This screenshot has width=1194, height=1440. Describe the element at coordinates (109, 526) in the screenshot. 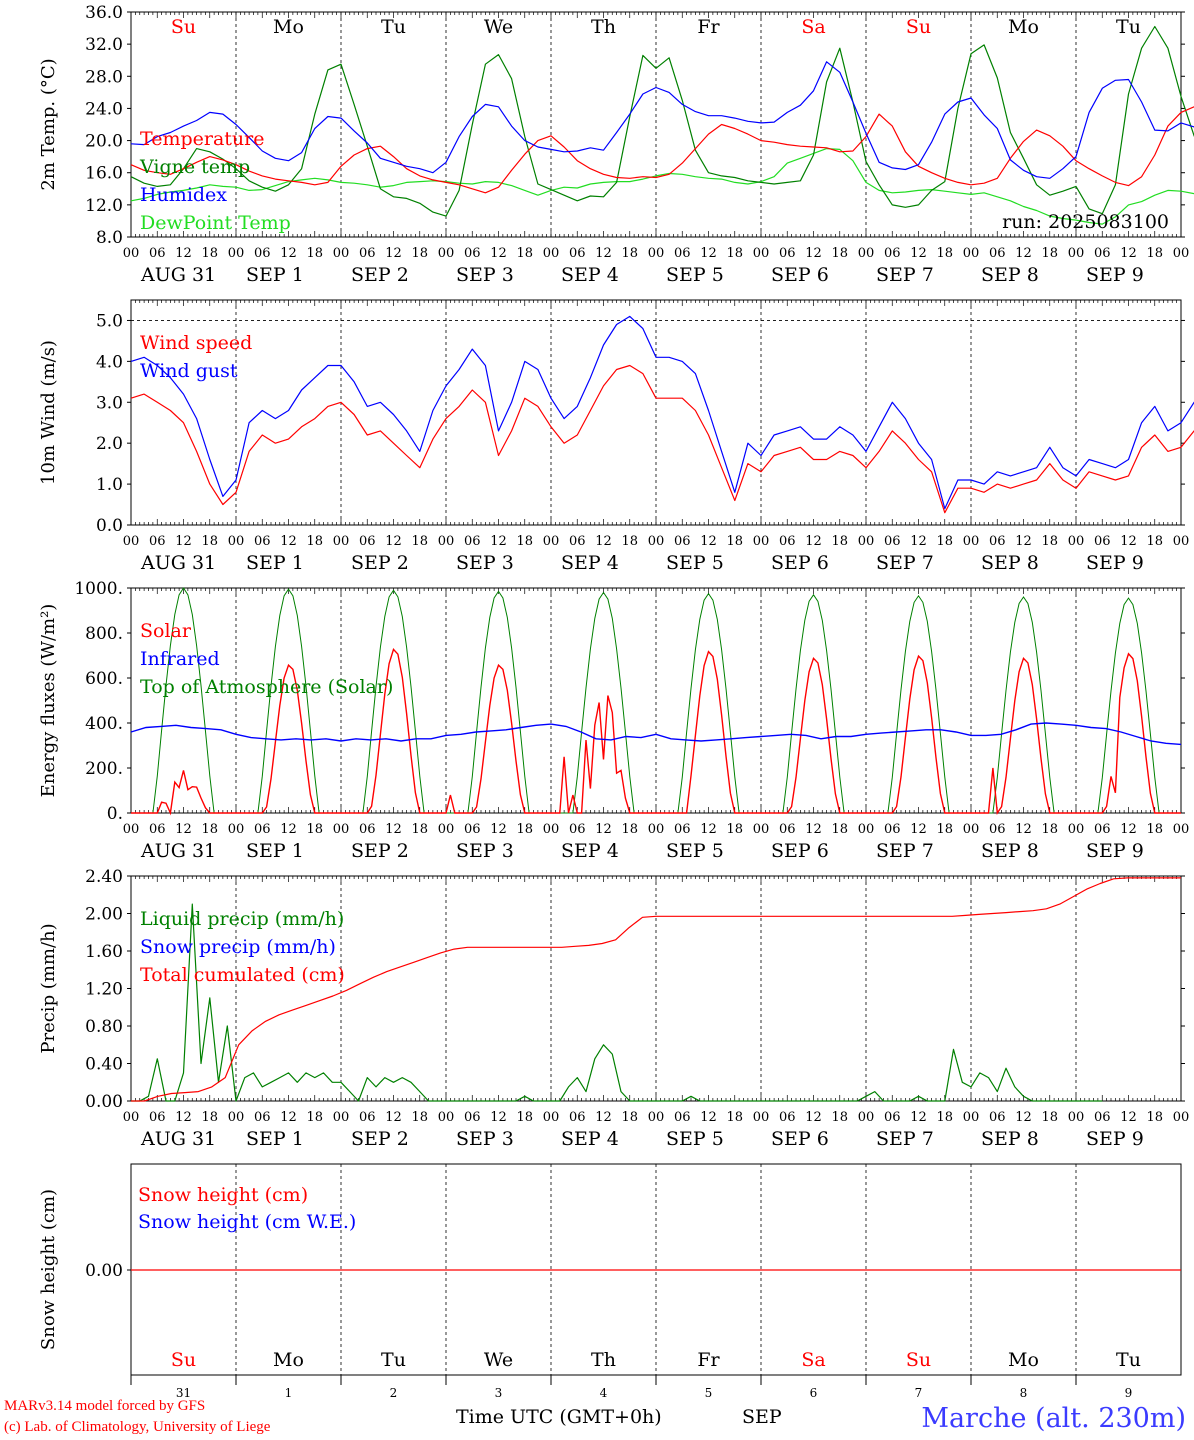

I see `y-tick-label: 0.0` at that location.